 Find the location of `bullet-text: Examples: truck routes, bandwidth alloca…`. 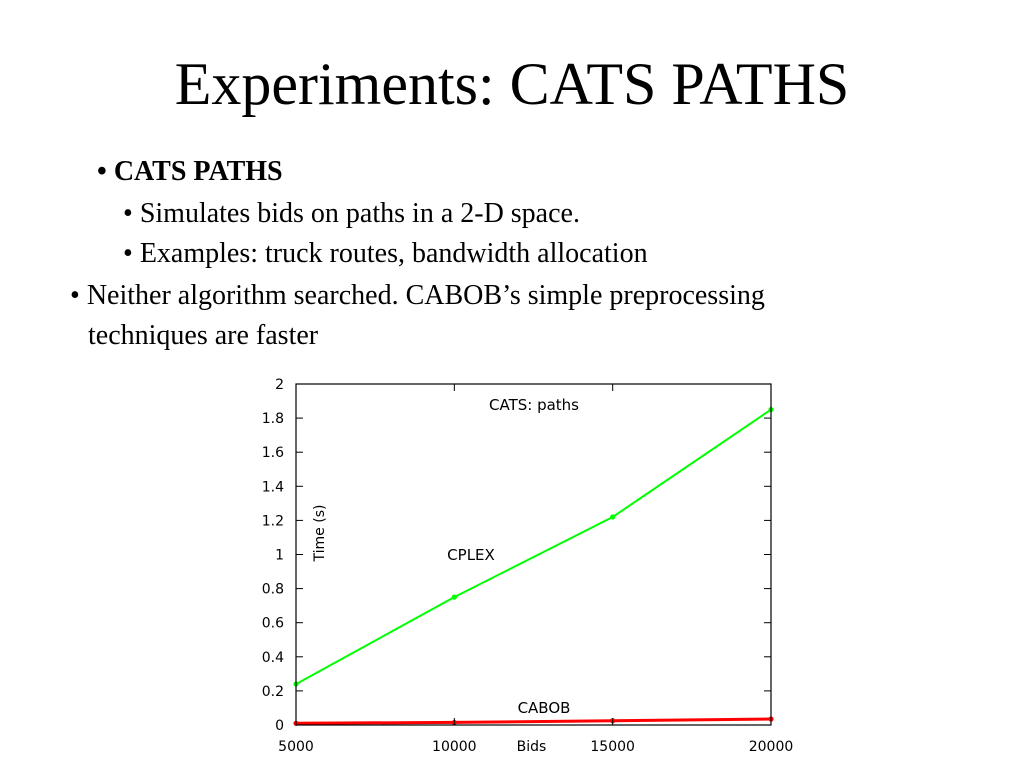

bullet-text: Examples: truck routes, bandwidth alloca… is located at coordinates (393, 253).